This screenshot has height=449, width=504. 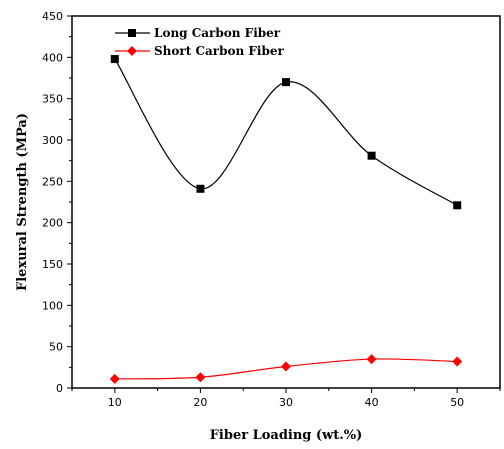 I want to click on x-axis-tick-labels: 10 20 30 40 50, so click(x=286, y=402).